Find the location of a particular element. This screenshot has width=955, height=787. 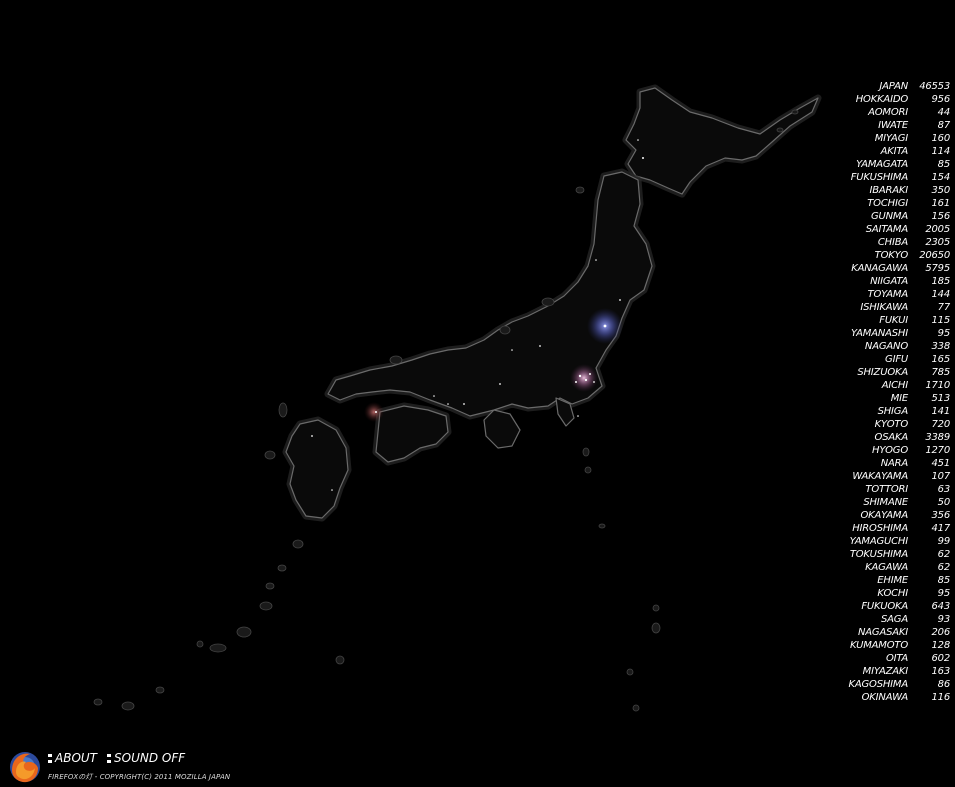

stat-name: IWATE is located at coordinates (893, 125).